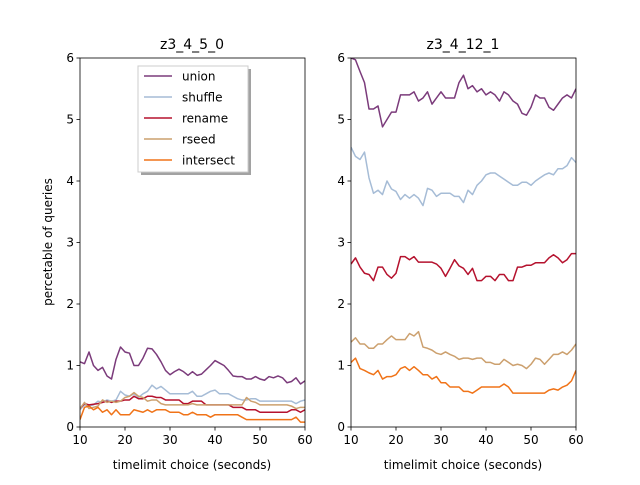 The height and width of the screenshot is (485, 640). Describe the element at coordinates (199, 140) in the screenshot. I see `legend-label-rseed: rseed` at that location.